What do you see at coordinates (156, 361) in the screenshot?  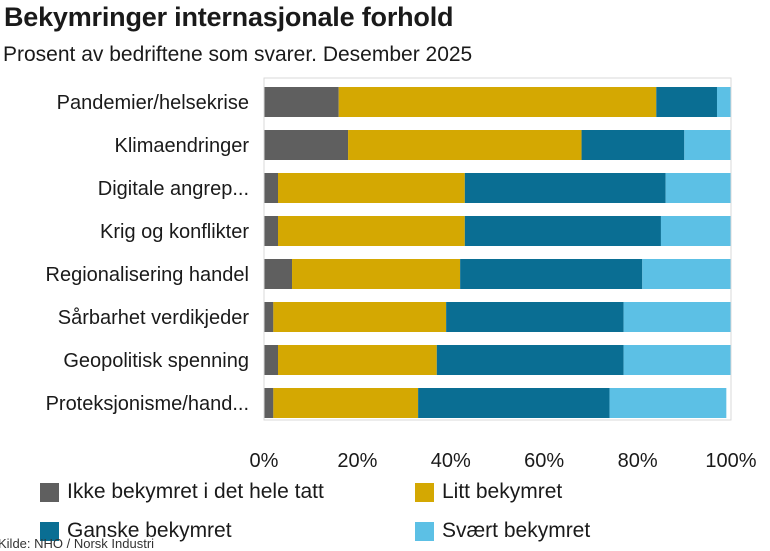 I see `category-label: Geopolitisk spenning` at bounding box center [156, 361].